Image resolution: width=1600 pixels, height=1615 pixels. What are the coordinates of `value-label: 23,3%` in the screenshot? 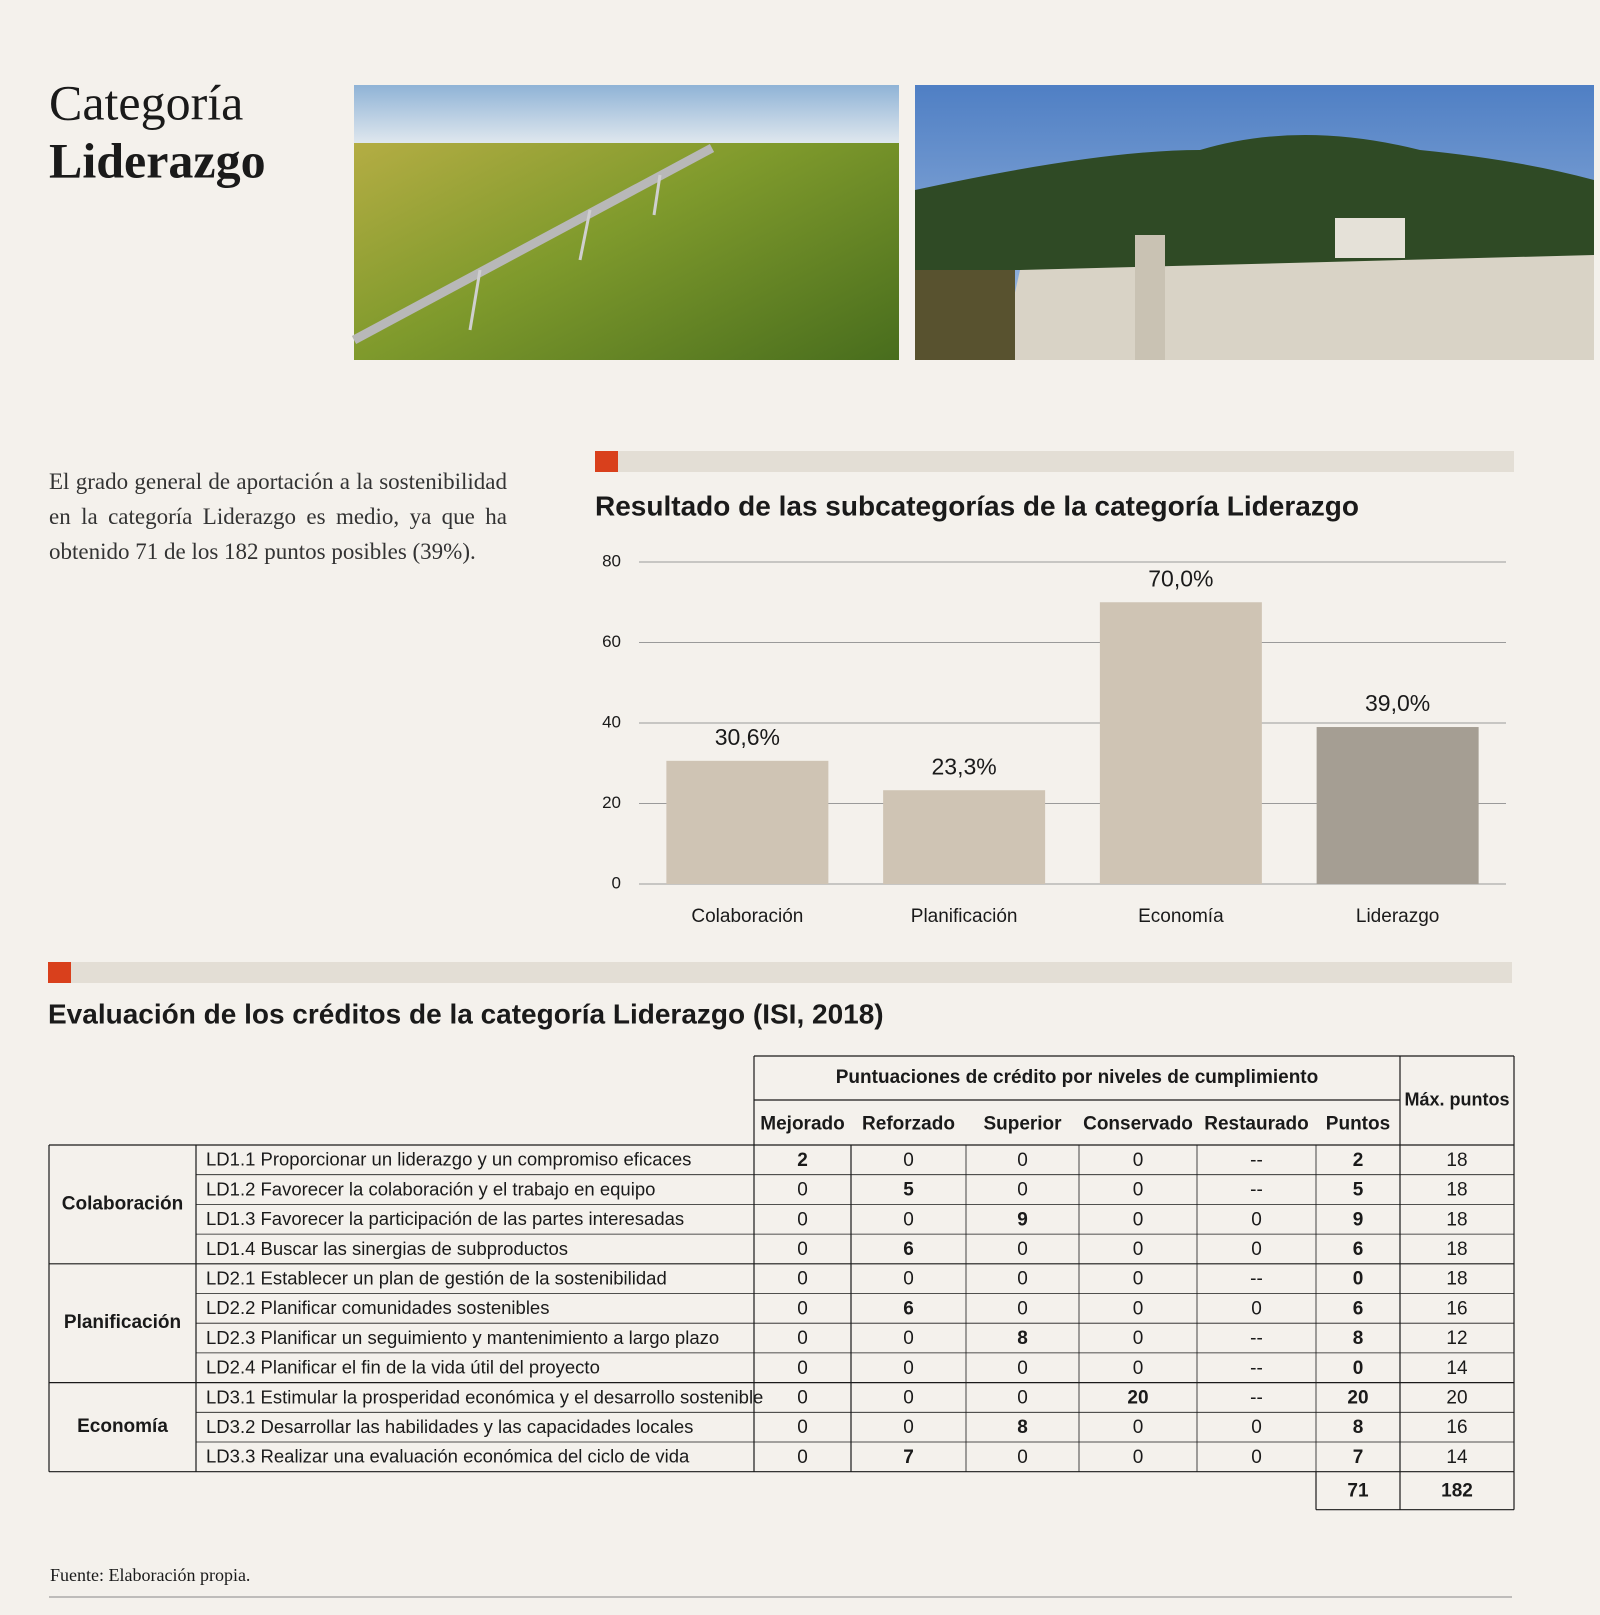 It's located at (964, 766).